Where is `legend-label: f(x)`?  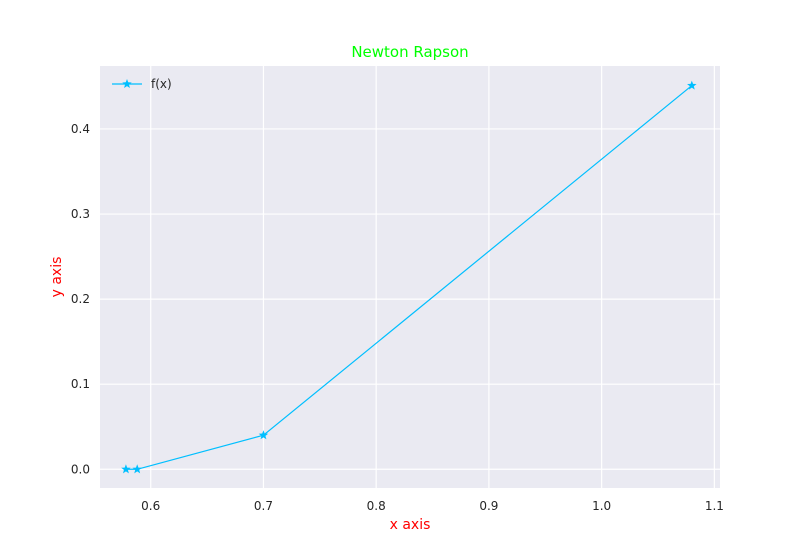 legend-label: f(x) is located at coordinates (161, 84).